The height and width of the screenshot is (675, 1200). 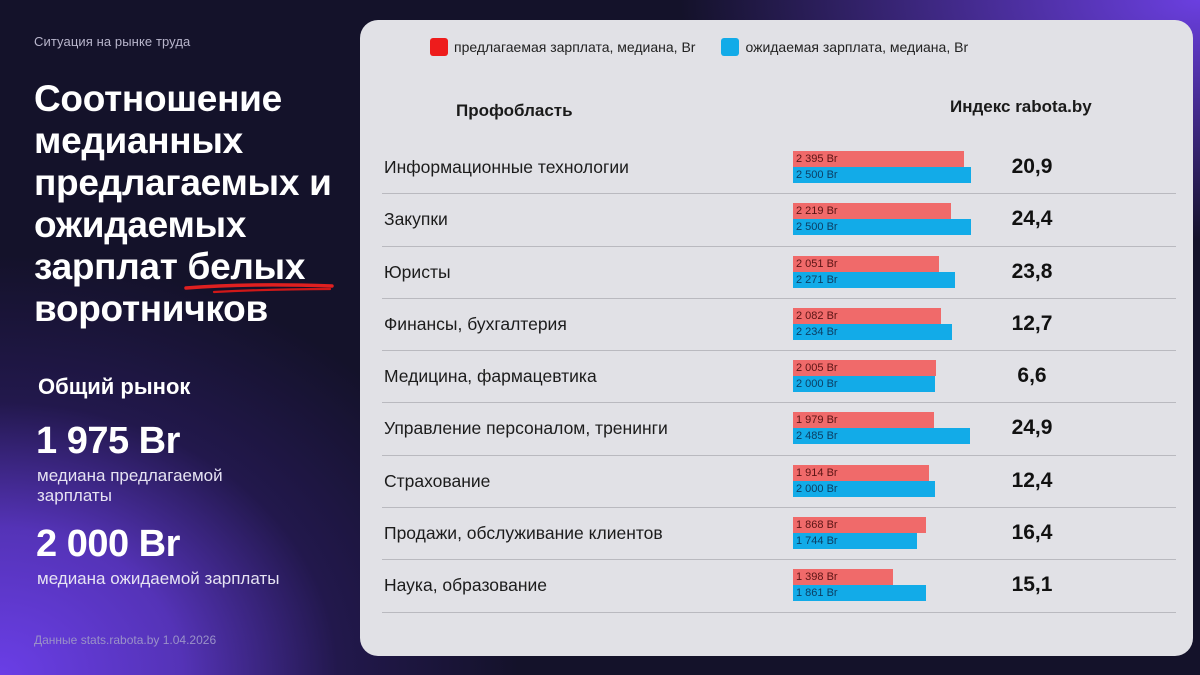 What do you see at coordinates (114, 386) in the screenshot?
I see `market-section-title: Общий рынок` at bounding box center [114, 386].